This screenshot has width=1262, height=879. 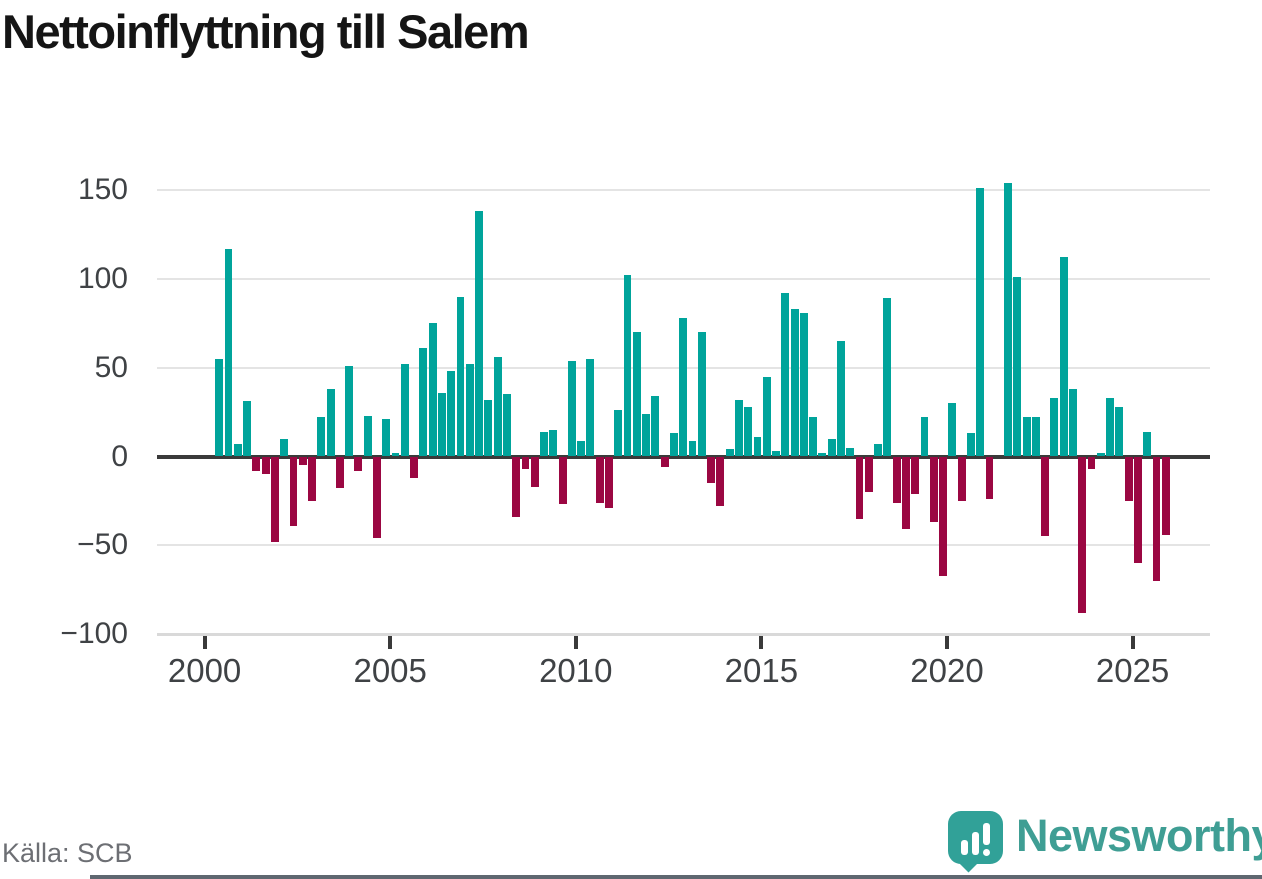 What do you see at coordinates (683, 456) in the screenshot?
I see `zero-line` at bounding box center [683, 456].